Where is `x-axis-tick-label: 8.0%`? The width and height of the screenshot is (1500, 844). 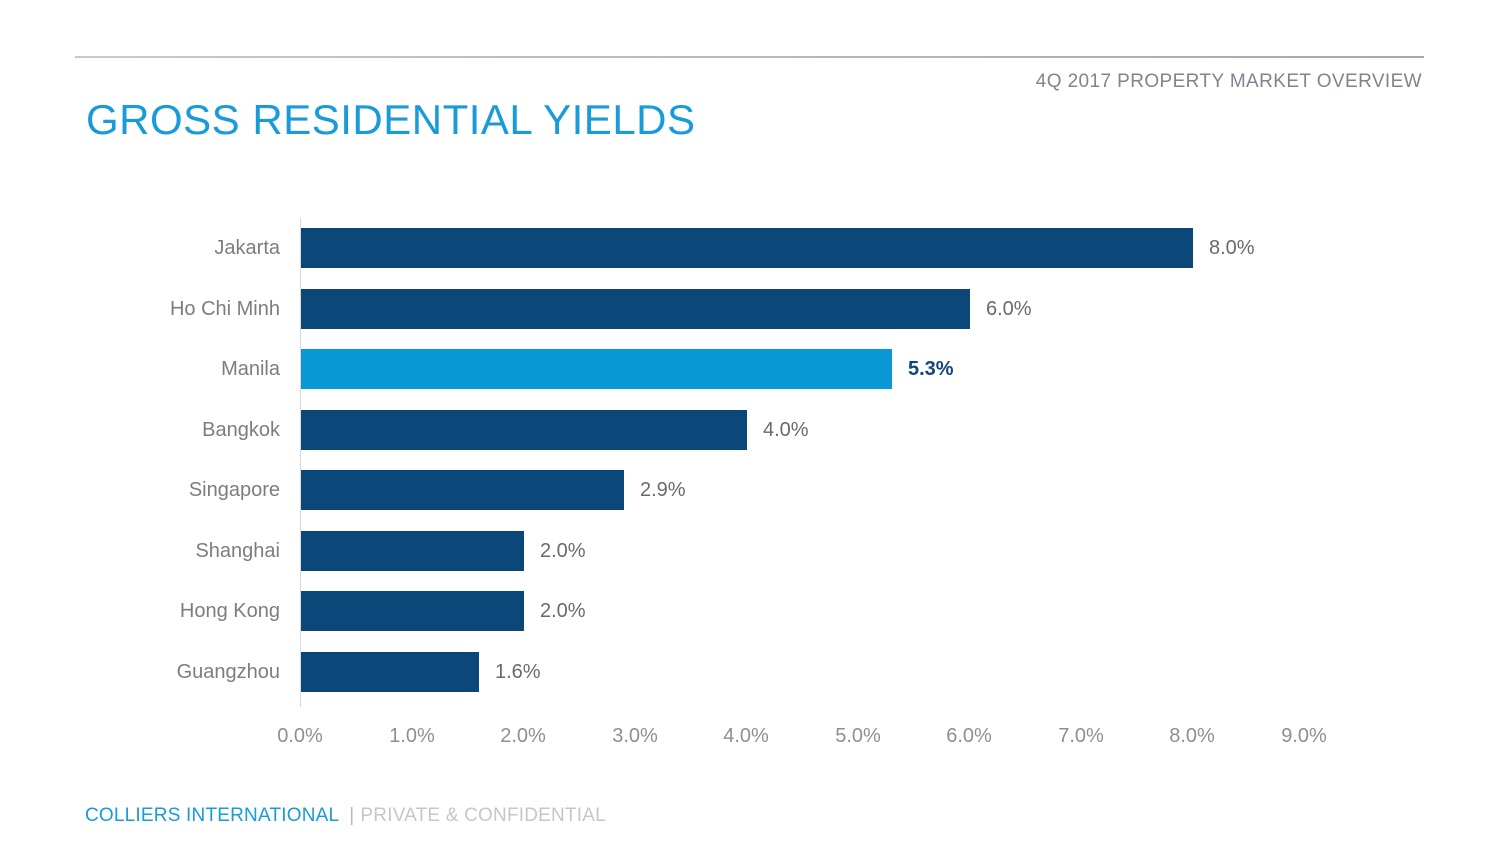 x-axis-tick-label: 8.0% is located at coordinates (1192, 736).